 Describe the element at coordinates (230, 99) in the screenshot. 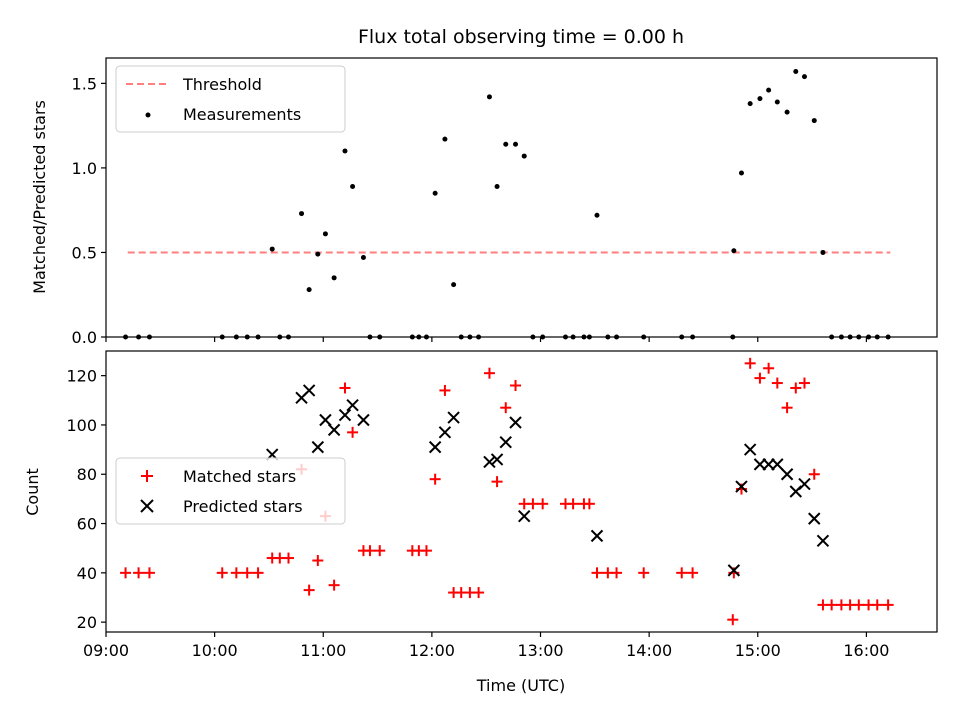

I see `top-legend-box` at that location.